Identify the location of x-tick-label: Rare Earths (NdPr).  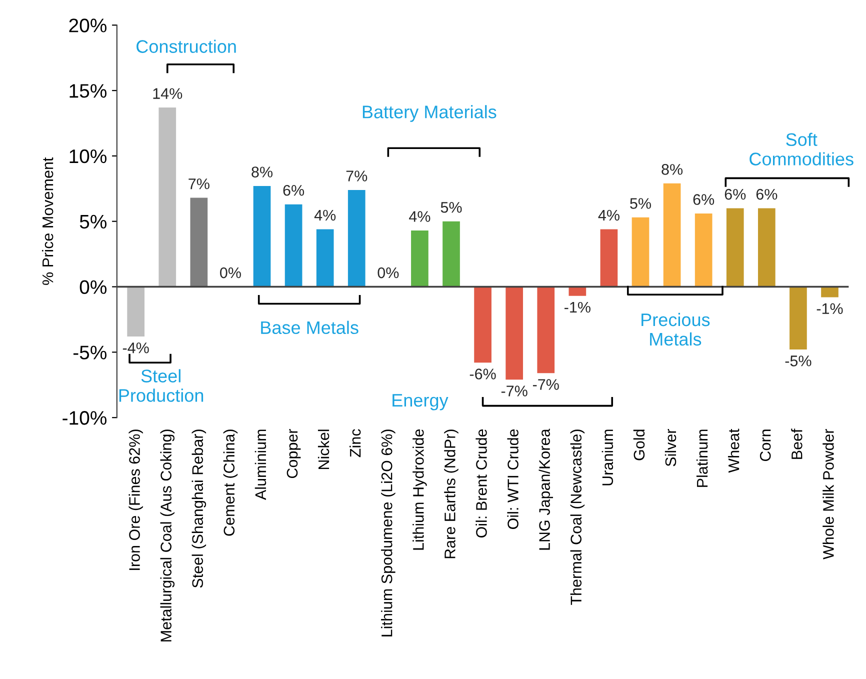
(451, 494).